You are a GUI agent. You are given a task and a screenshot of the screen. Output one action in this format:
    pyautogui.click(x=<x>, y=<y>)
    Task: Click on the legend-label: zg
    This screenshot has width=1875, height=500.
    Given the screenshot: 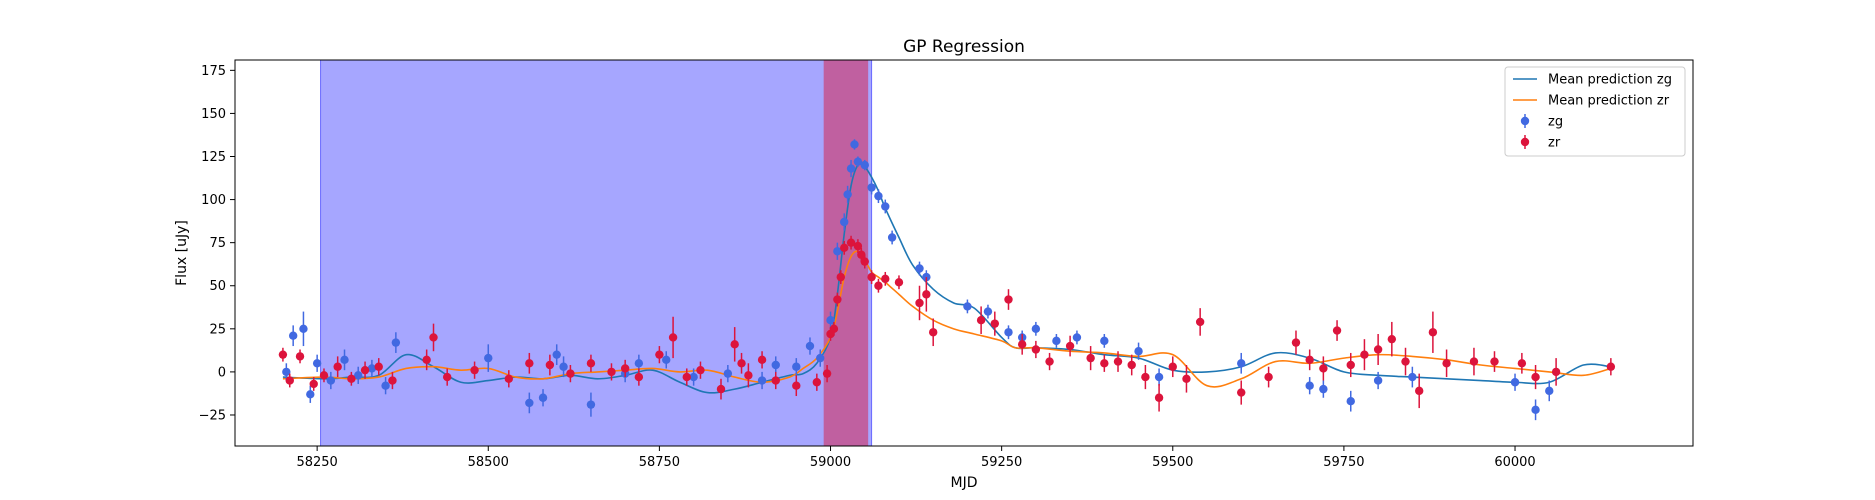 What is the action you would take?
    pyautogui.click(x=1555, y=122)
    